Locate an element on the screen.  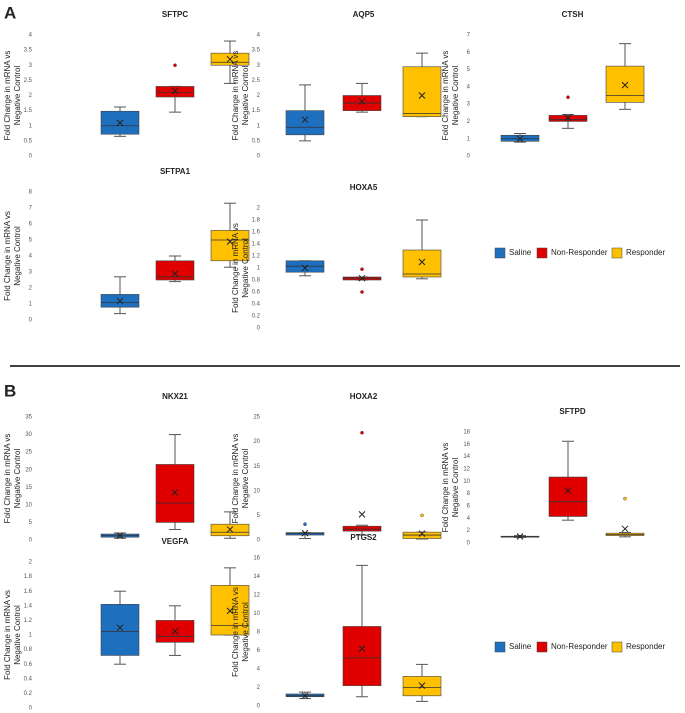
chart-title: PTGS2 is located at coordinates (363, 537).